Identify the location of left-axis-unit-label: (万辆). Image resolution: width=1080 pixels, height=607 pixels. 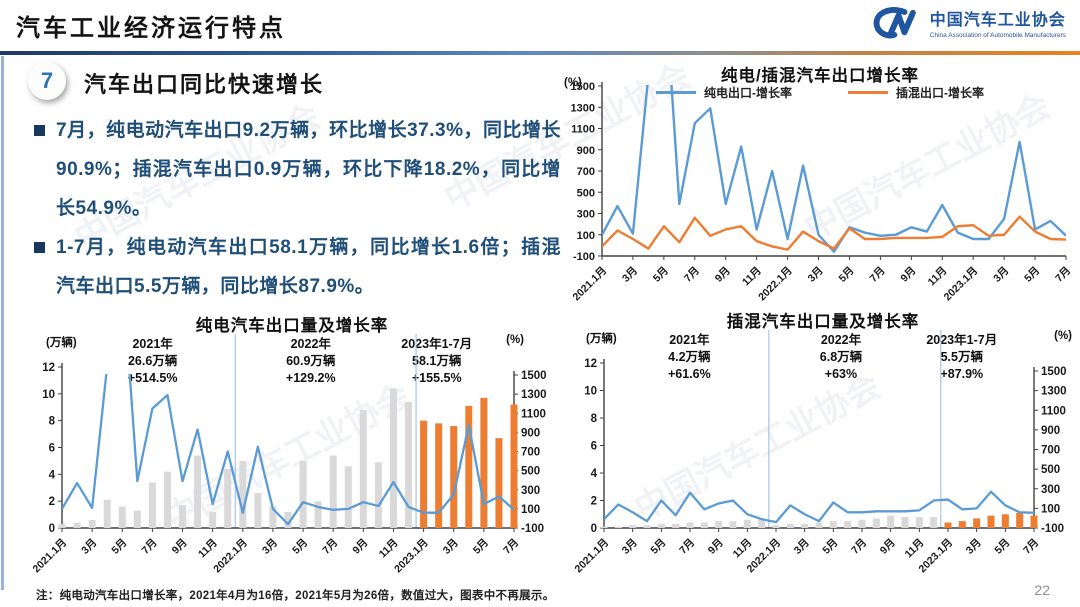
(601, 339).